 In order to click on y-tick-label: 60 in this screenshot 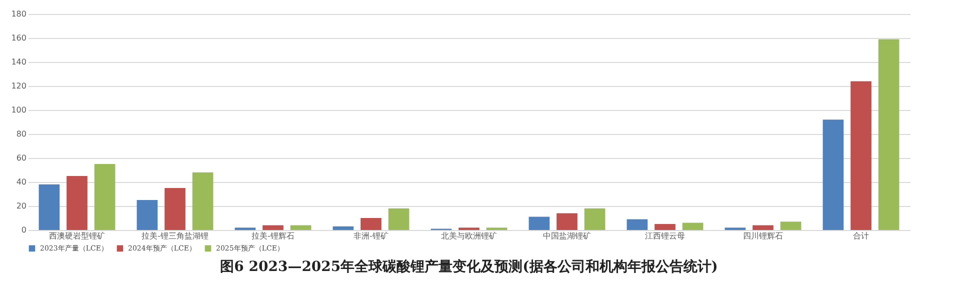, I will do `click(21, 158)`.